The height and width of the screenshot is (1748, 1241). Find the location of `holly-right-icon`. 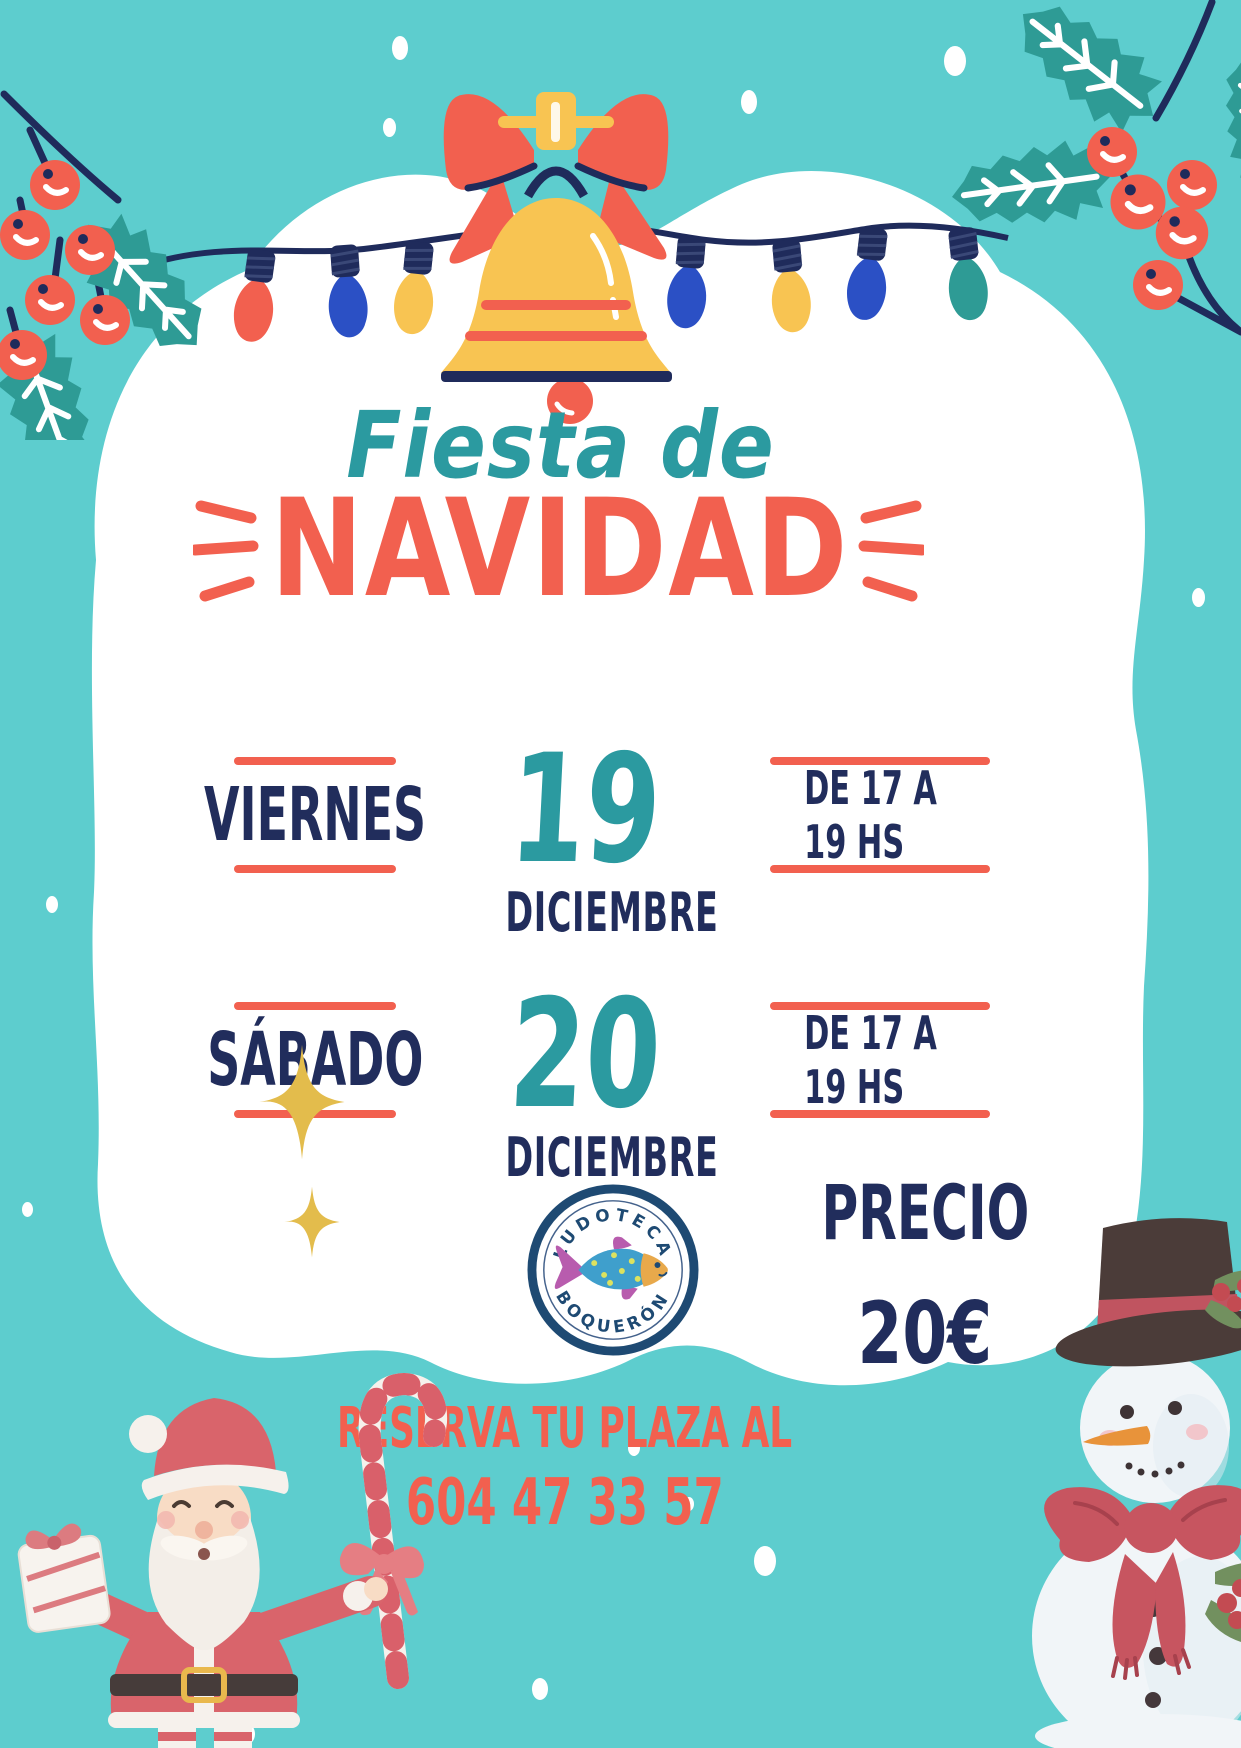

holly-right-icon is located at coordinates (1060, 168).